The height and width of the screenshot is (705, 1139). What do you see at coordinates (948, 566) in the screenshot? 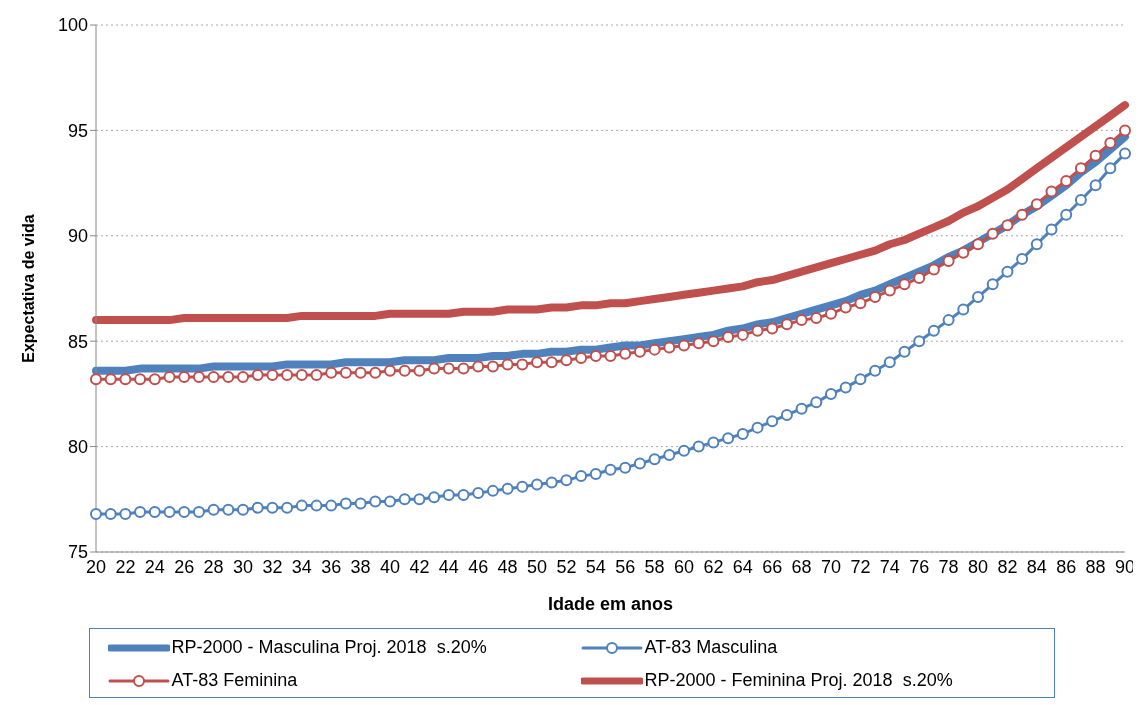
I see `x-tick-label: 78` at bounding box center [948, 566].